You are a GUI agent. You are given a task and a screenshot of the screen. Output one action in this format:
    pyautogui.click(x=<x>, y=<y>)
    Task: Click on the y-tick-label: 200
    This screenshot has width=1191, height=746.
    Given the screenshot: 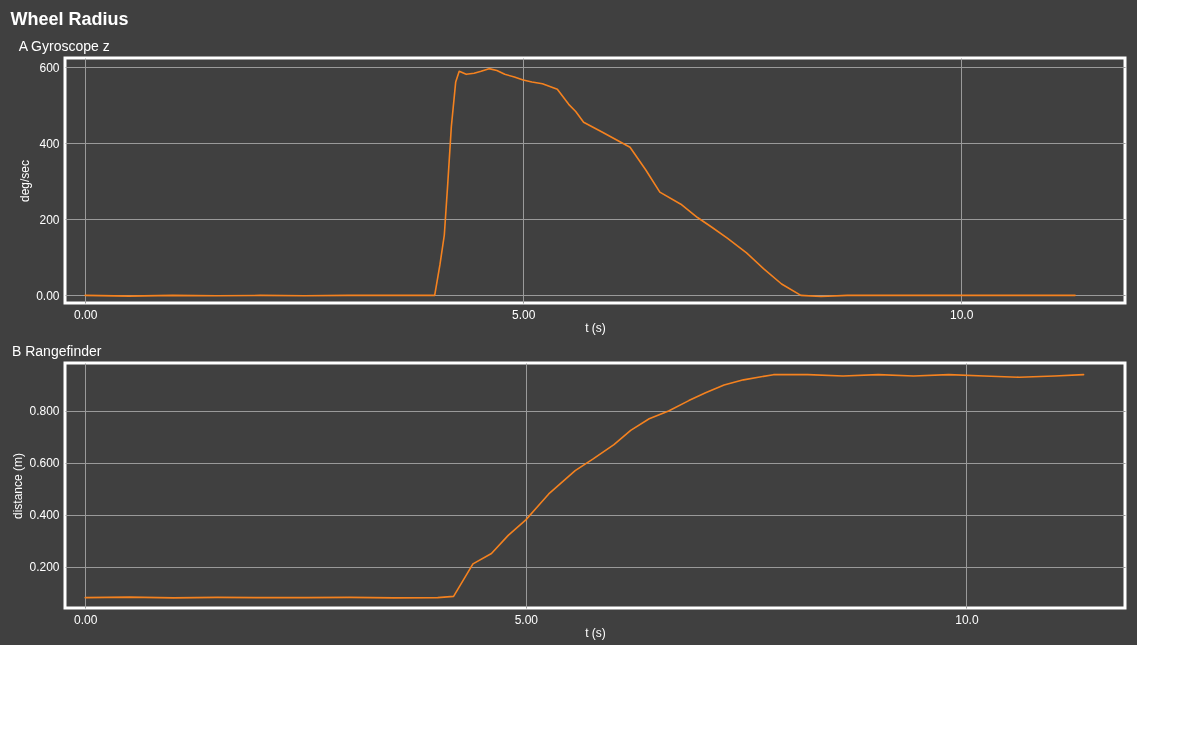 What is the action you would take?
    pyautogui.click(x=49, y=219)
    